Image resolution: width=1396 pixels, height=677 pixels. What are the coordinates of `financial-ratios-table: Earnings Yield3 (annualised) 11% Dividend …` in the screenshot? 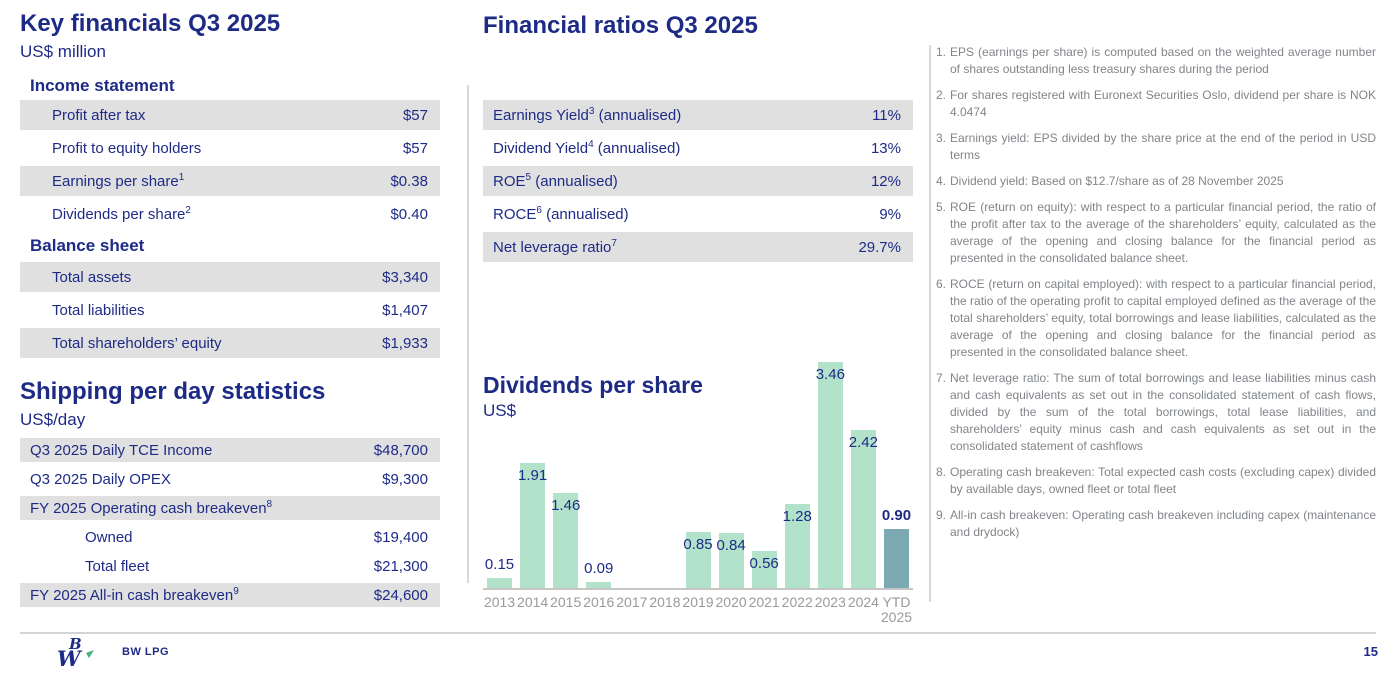 It's located at (698, 182).